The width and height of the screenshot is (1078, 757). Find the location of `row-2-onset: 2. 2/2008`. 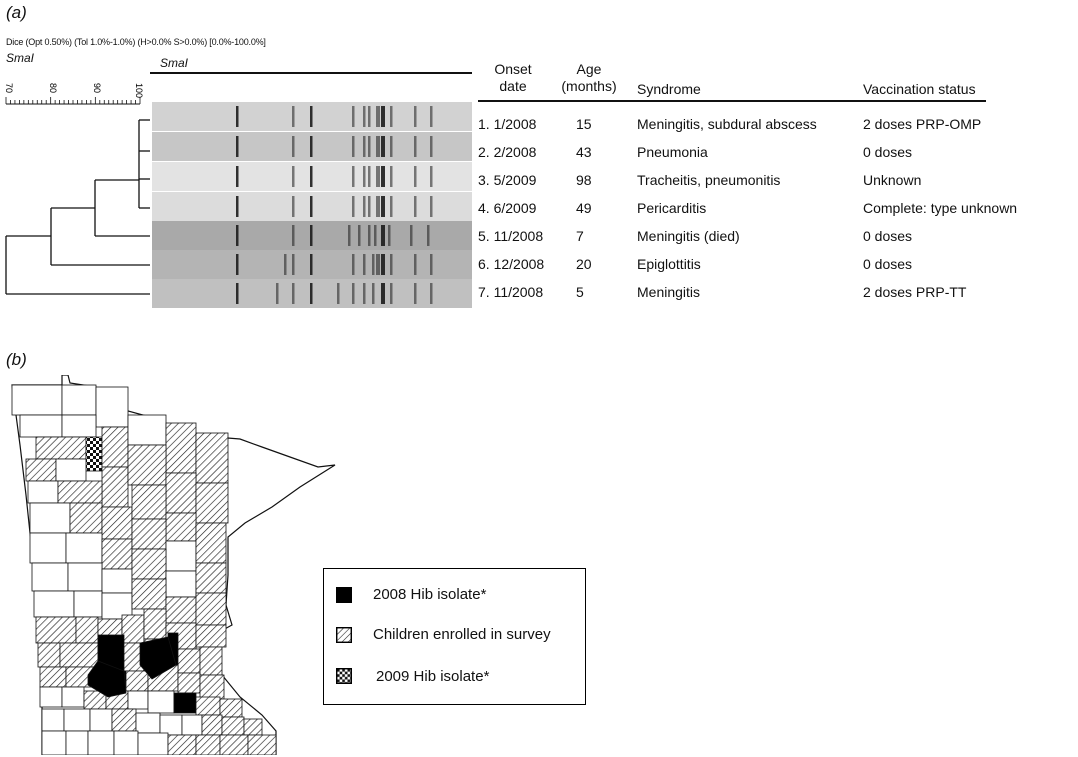

row-2-onset: 2. 2/2008 is located at coordinates (507, 152).